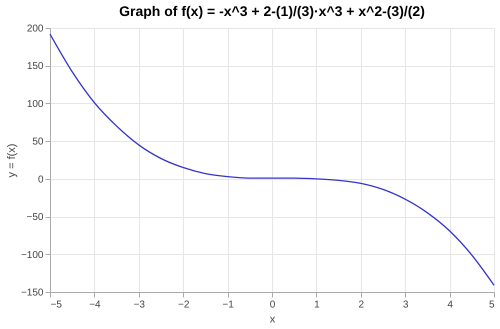 The image size is (500, 329). What do you see at coordinates (12, 161) in the screenshot?
I see `y-axis-title: y = f(x)` at bounding box center [12, 161].